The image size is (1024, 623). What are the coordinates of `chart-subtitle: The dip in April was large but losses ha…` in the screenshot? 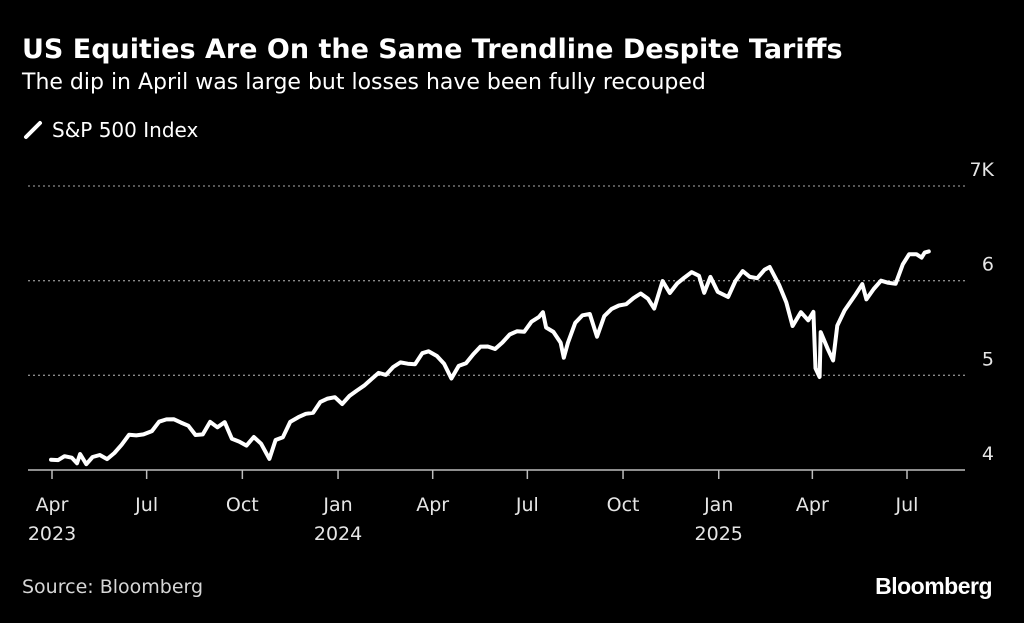 It's located at (364, 82).